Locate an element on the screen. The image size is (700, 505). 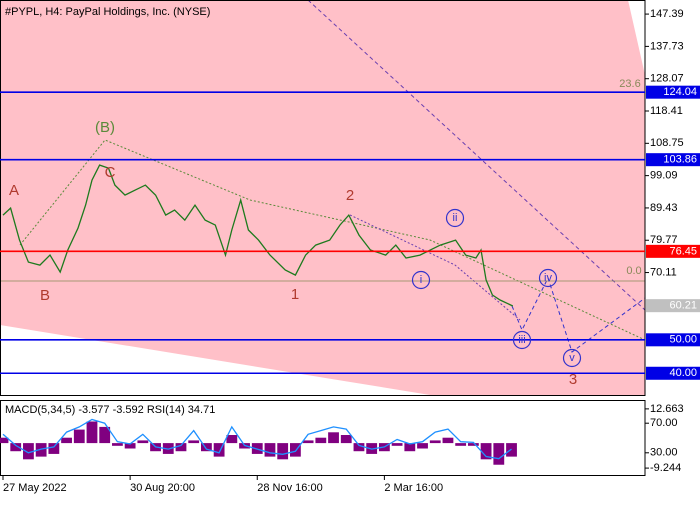
wave-label: i is located at coordinates (421, 280).